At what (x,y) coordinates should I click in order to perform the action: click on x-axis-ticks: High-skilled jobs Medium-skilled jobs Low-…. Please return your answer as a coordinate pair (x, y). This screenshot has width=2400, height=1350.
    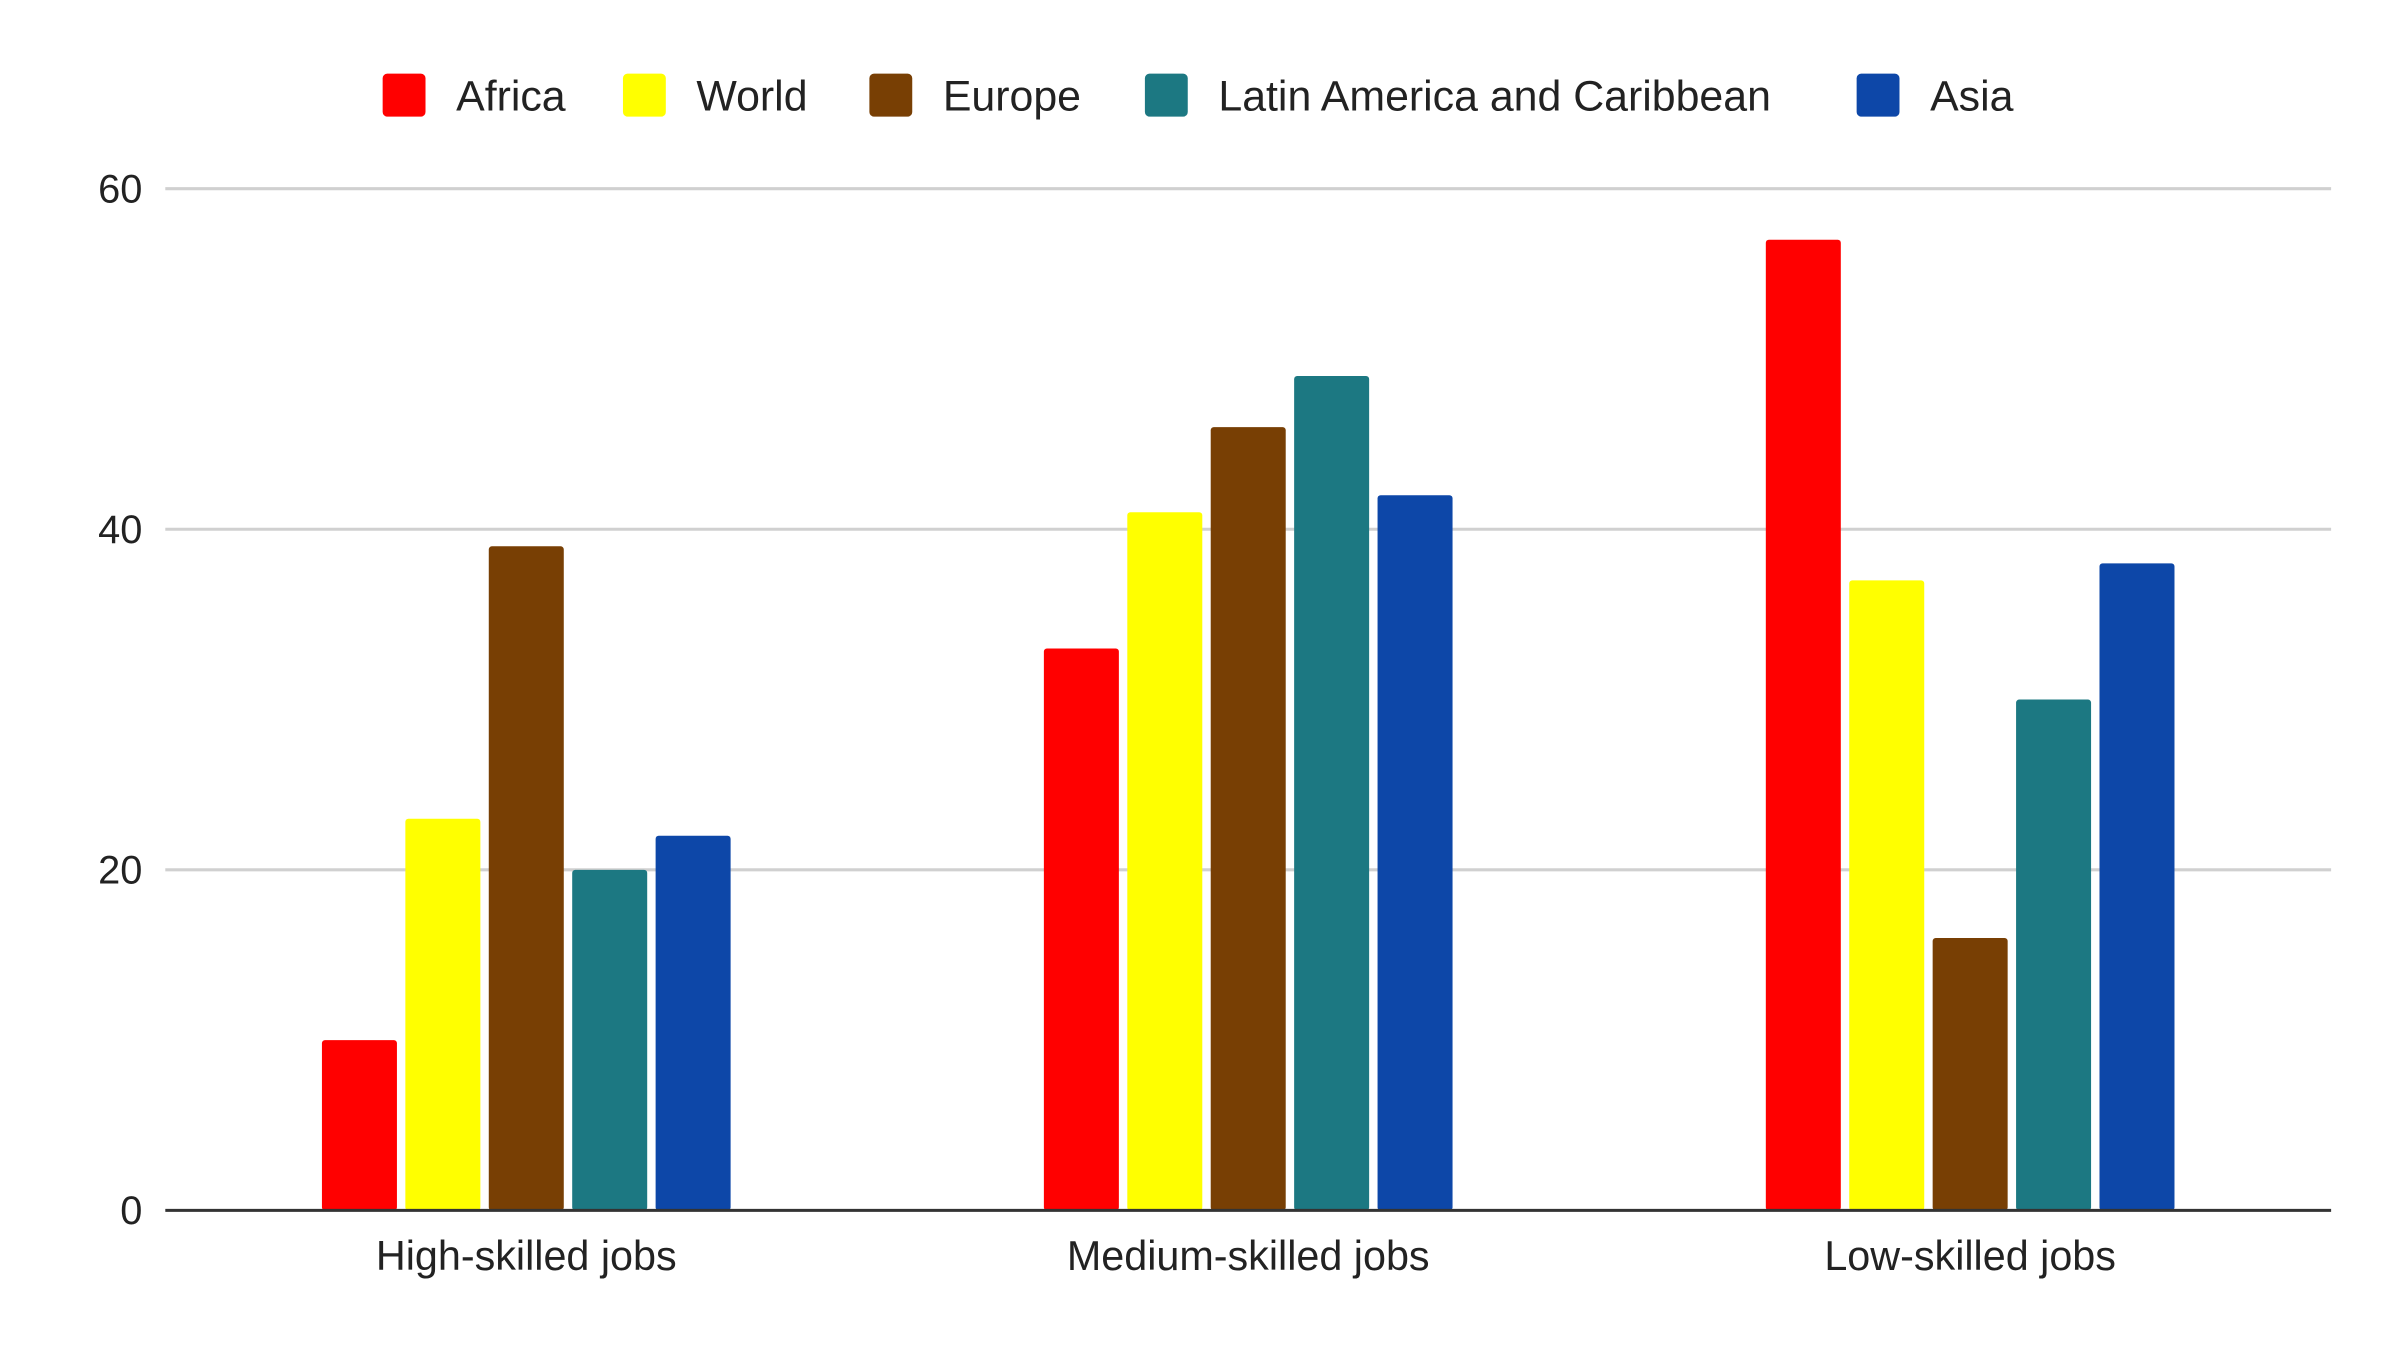
    Looking at the image, I should click on (1246, 1256).